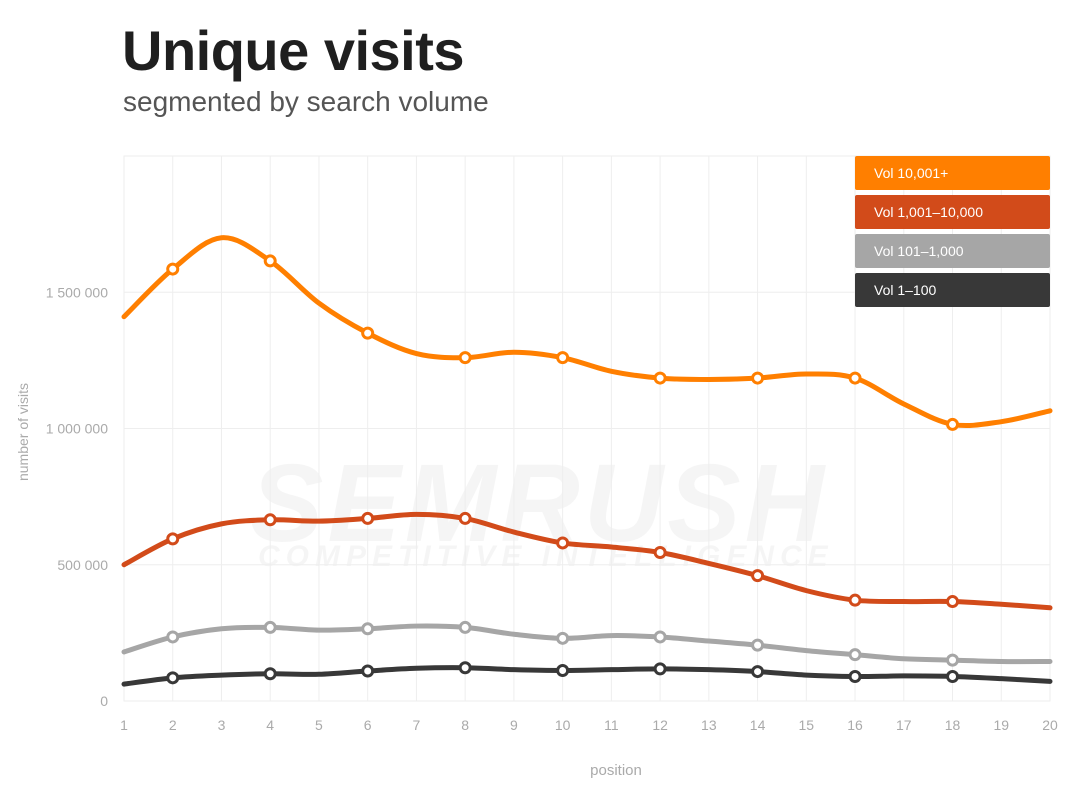  Describe the element at coordinates (417, 725) in the screenshot. I see `x-tick-label: 7` at that location.